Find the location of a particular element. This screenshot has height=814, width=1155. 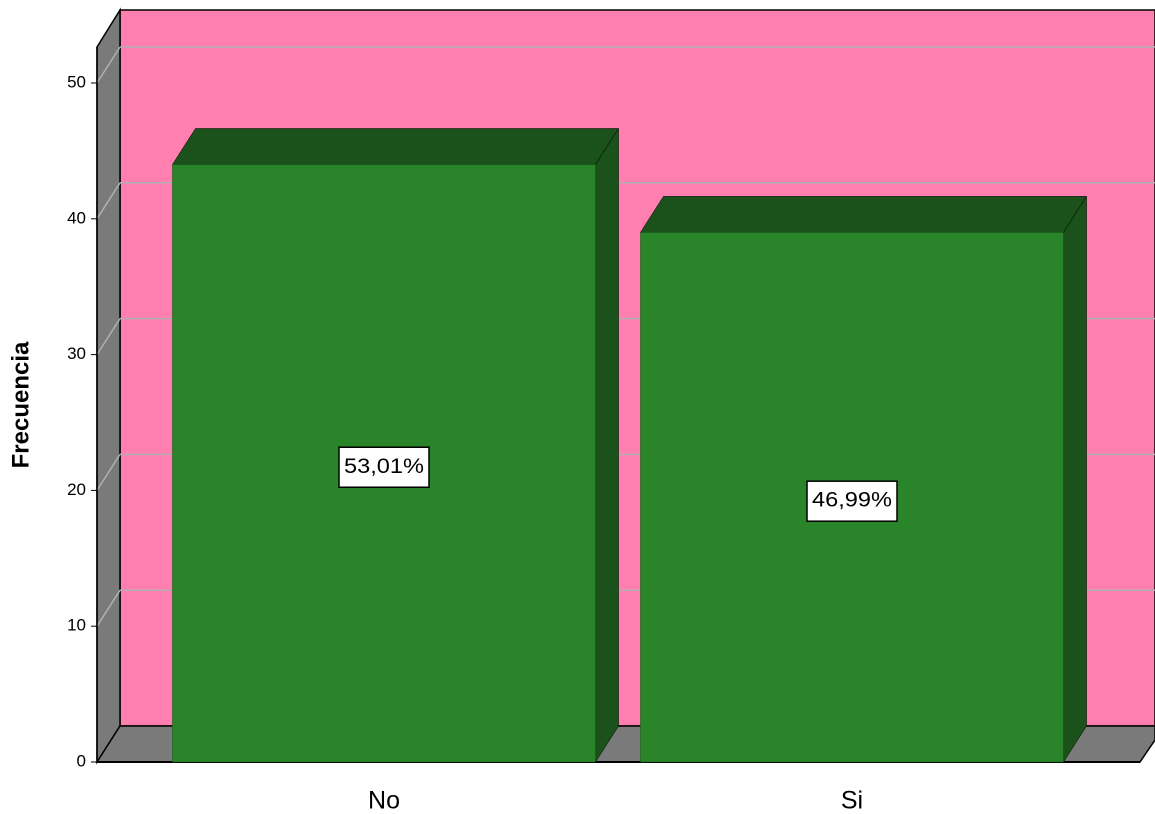

y-tick-label: 20 is located at coordinates (76, 489).